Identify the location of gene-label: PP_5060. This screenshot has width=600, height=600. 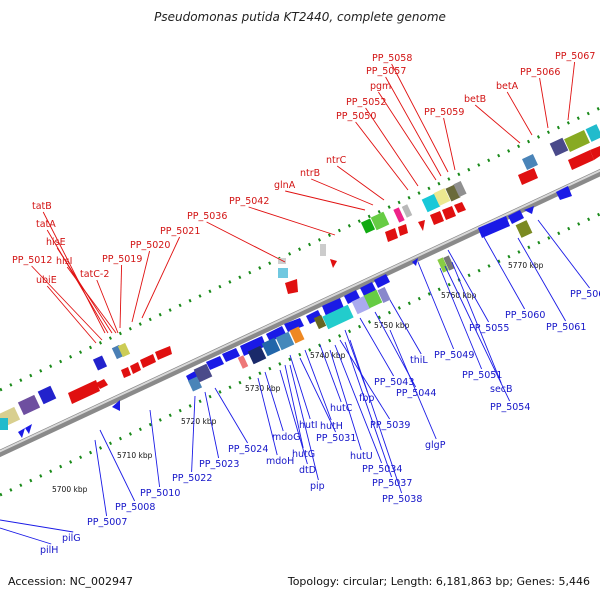
(525, 315).